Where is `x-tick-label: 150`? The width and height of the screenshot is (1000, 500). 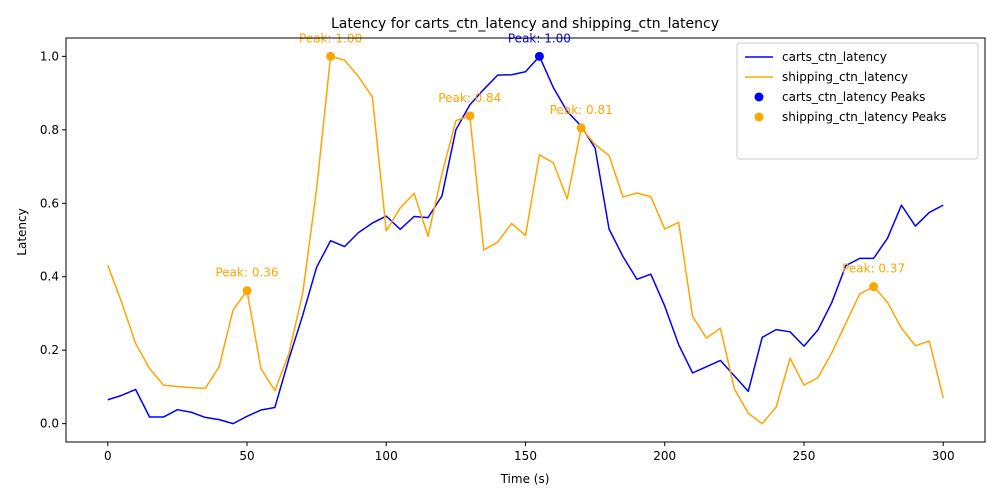
x-tick-label: 150 is located at coordinates (525, 456).